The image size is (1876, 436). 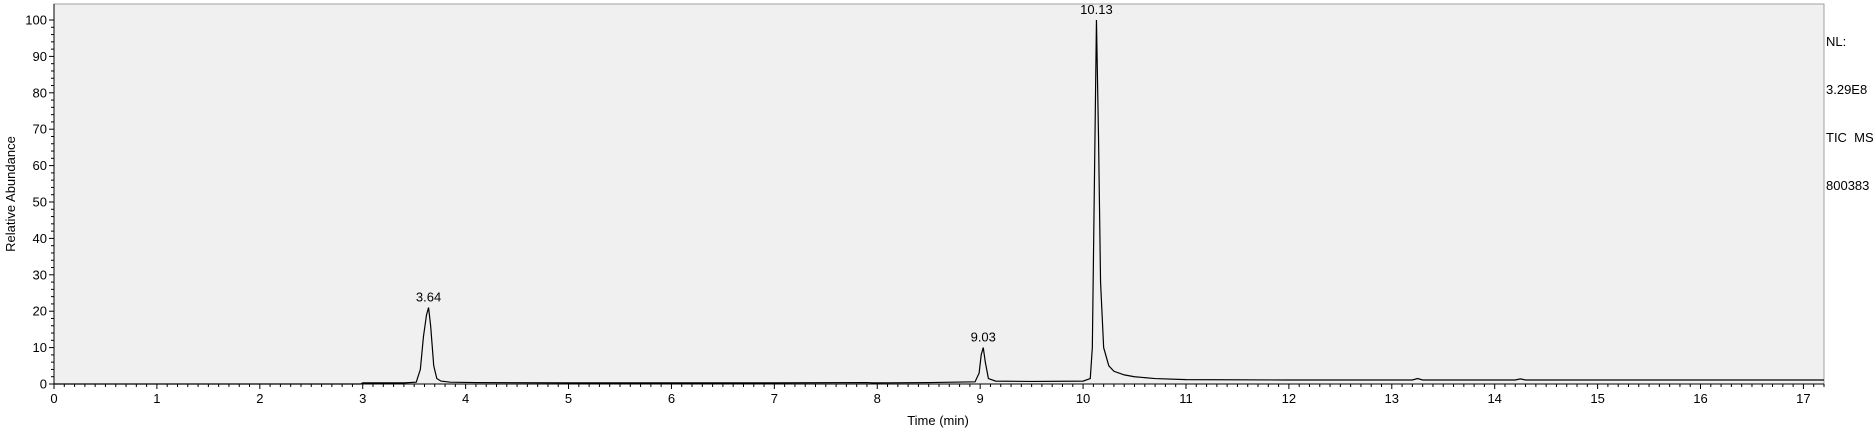 What do you see at coordinates (36, 20) in the screenshot?
I see `y-tick-label: 100` at bounding box center [36, 20].